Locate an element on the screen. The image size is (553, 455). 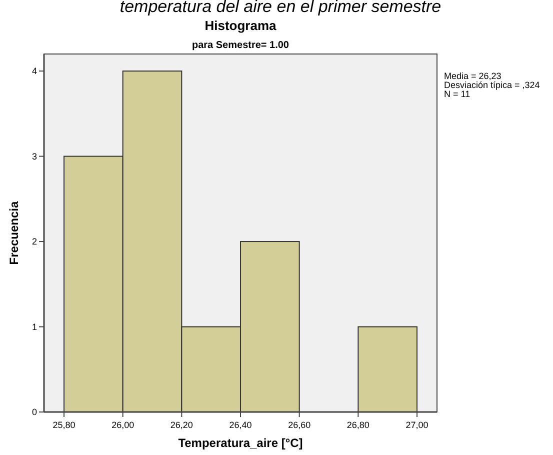
x-tick-label: 26,80 is located at coordinates (358, 425).